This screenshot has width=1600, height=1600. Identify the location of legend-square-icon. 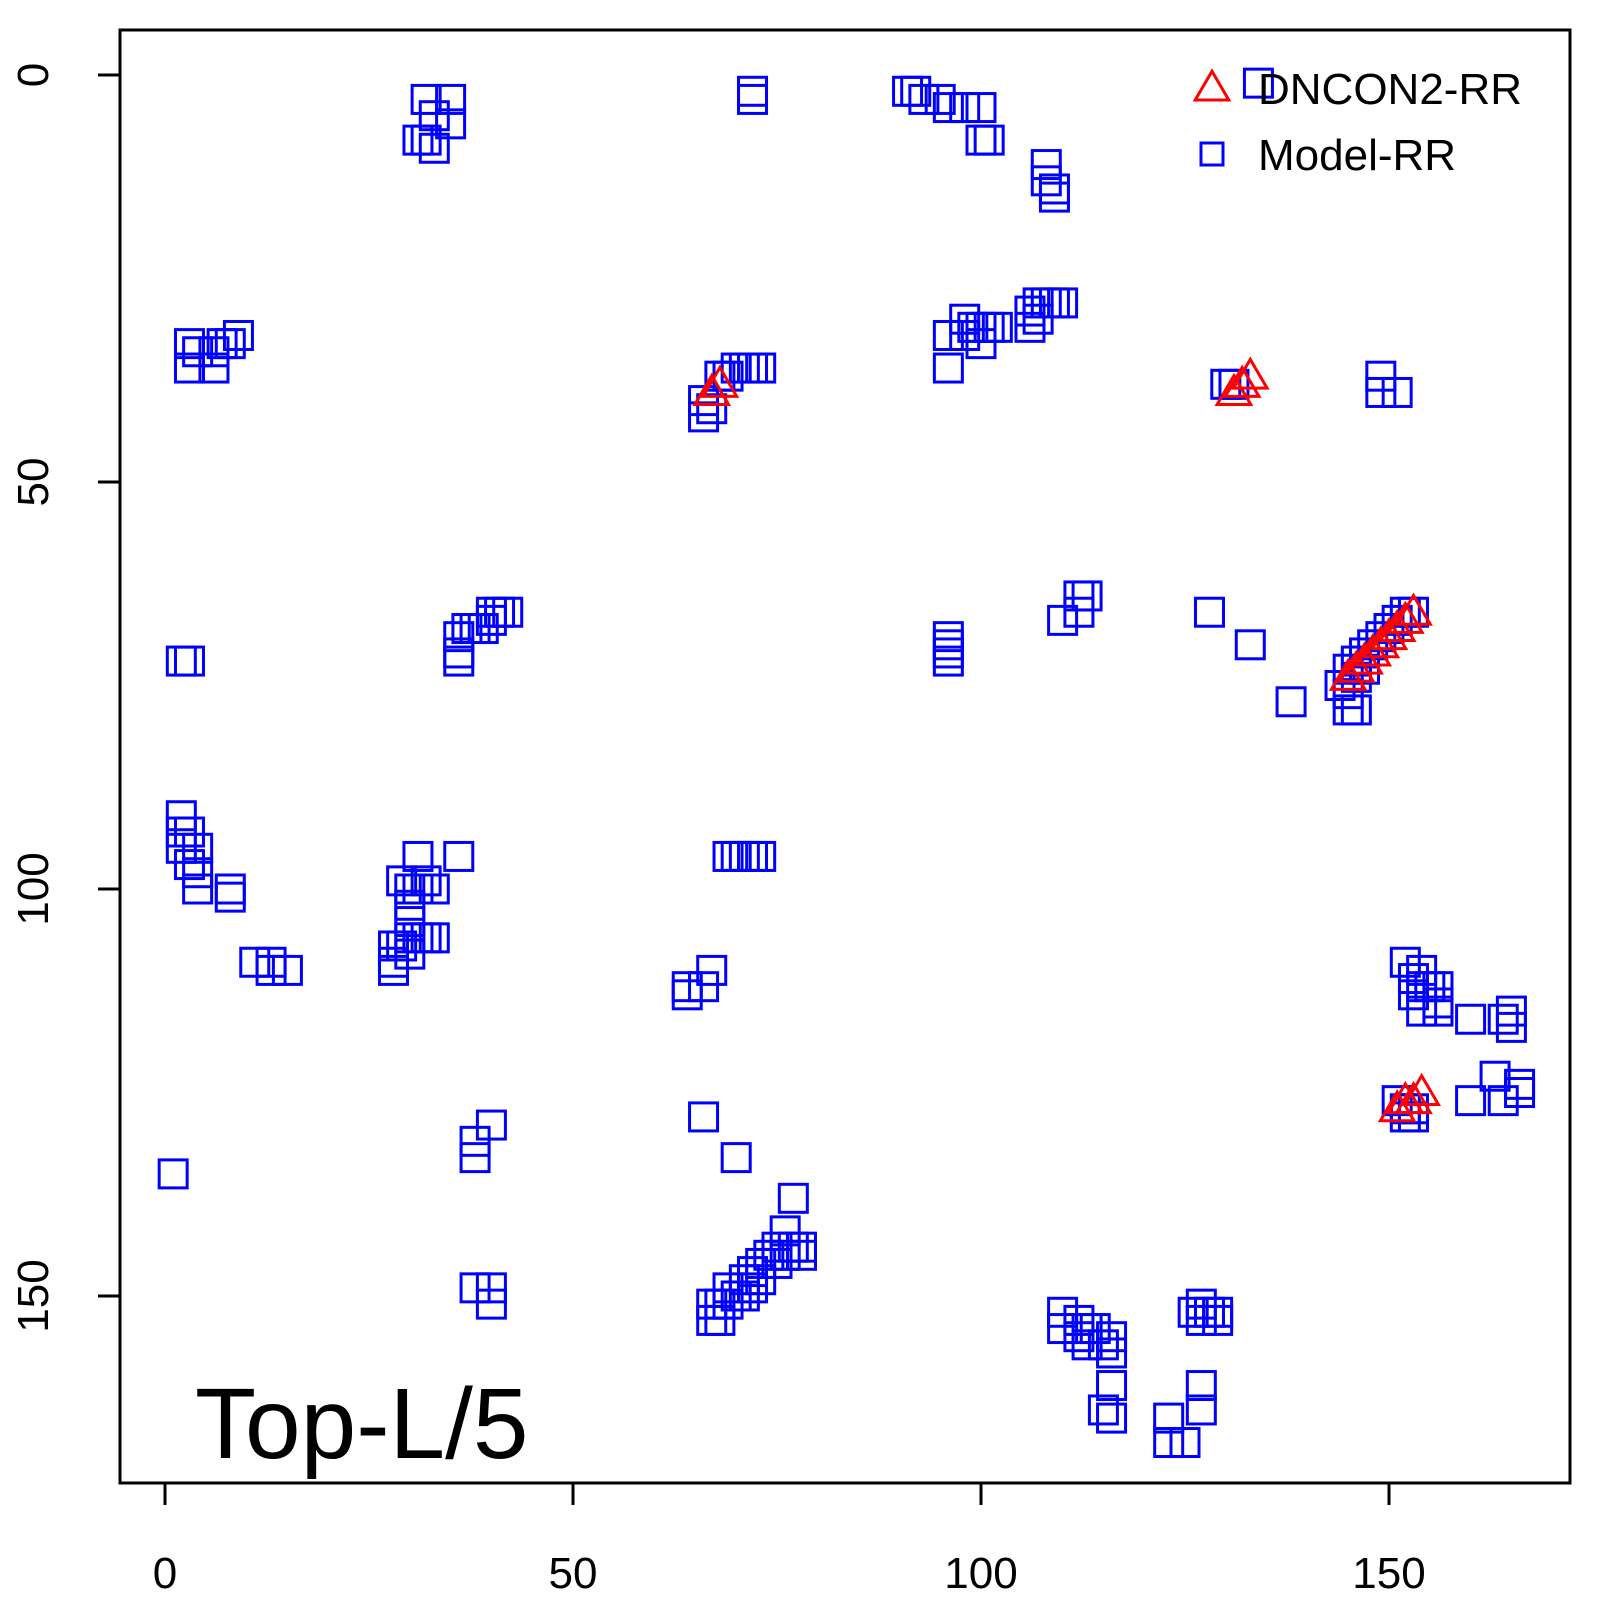
(1212, 154).